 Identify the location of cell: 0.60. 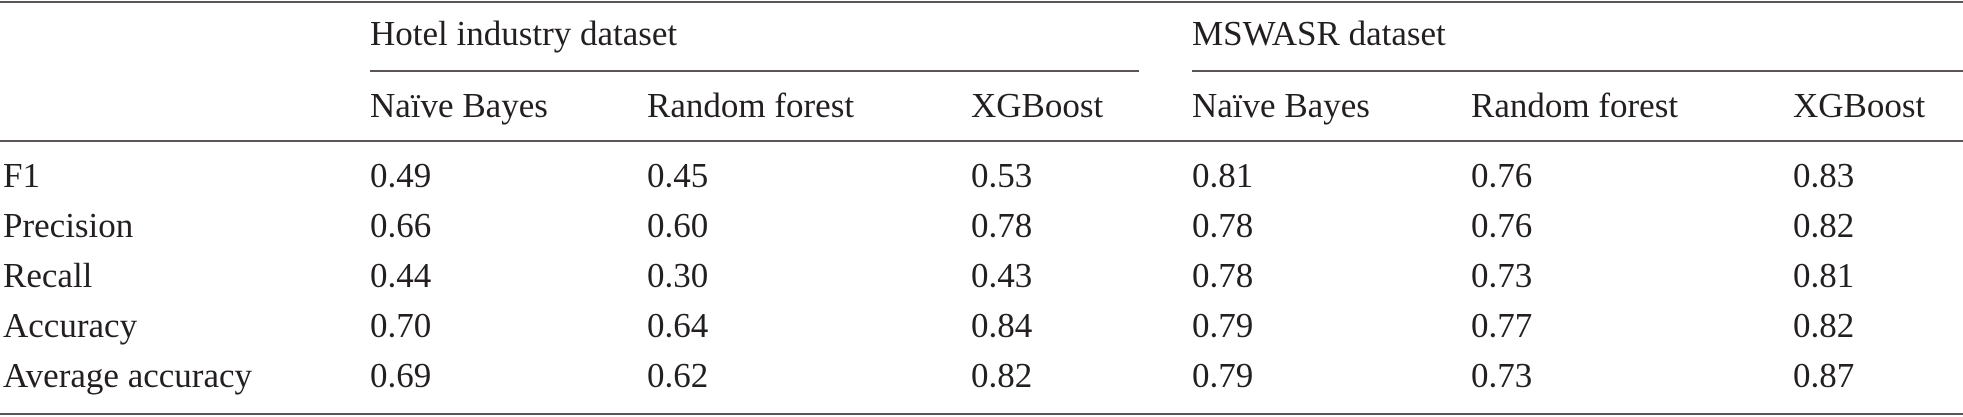
(677, 225).